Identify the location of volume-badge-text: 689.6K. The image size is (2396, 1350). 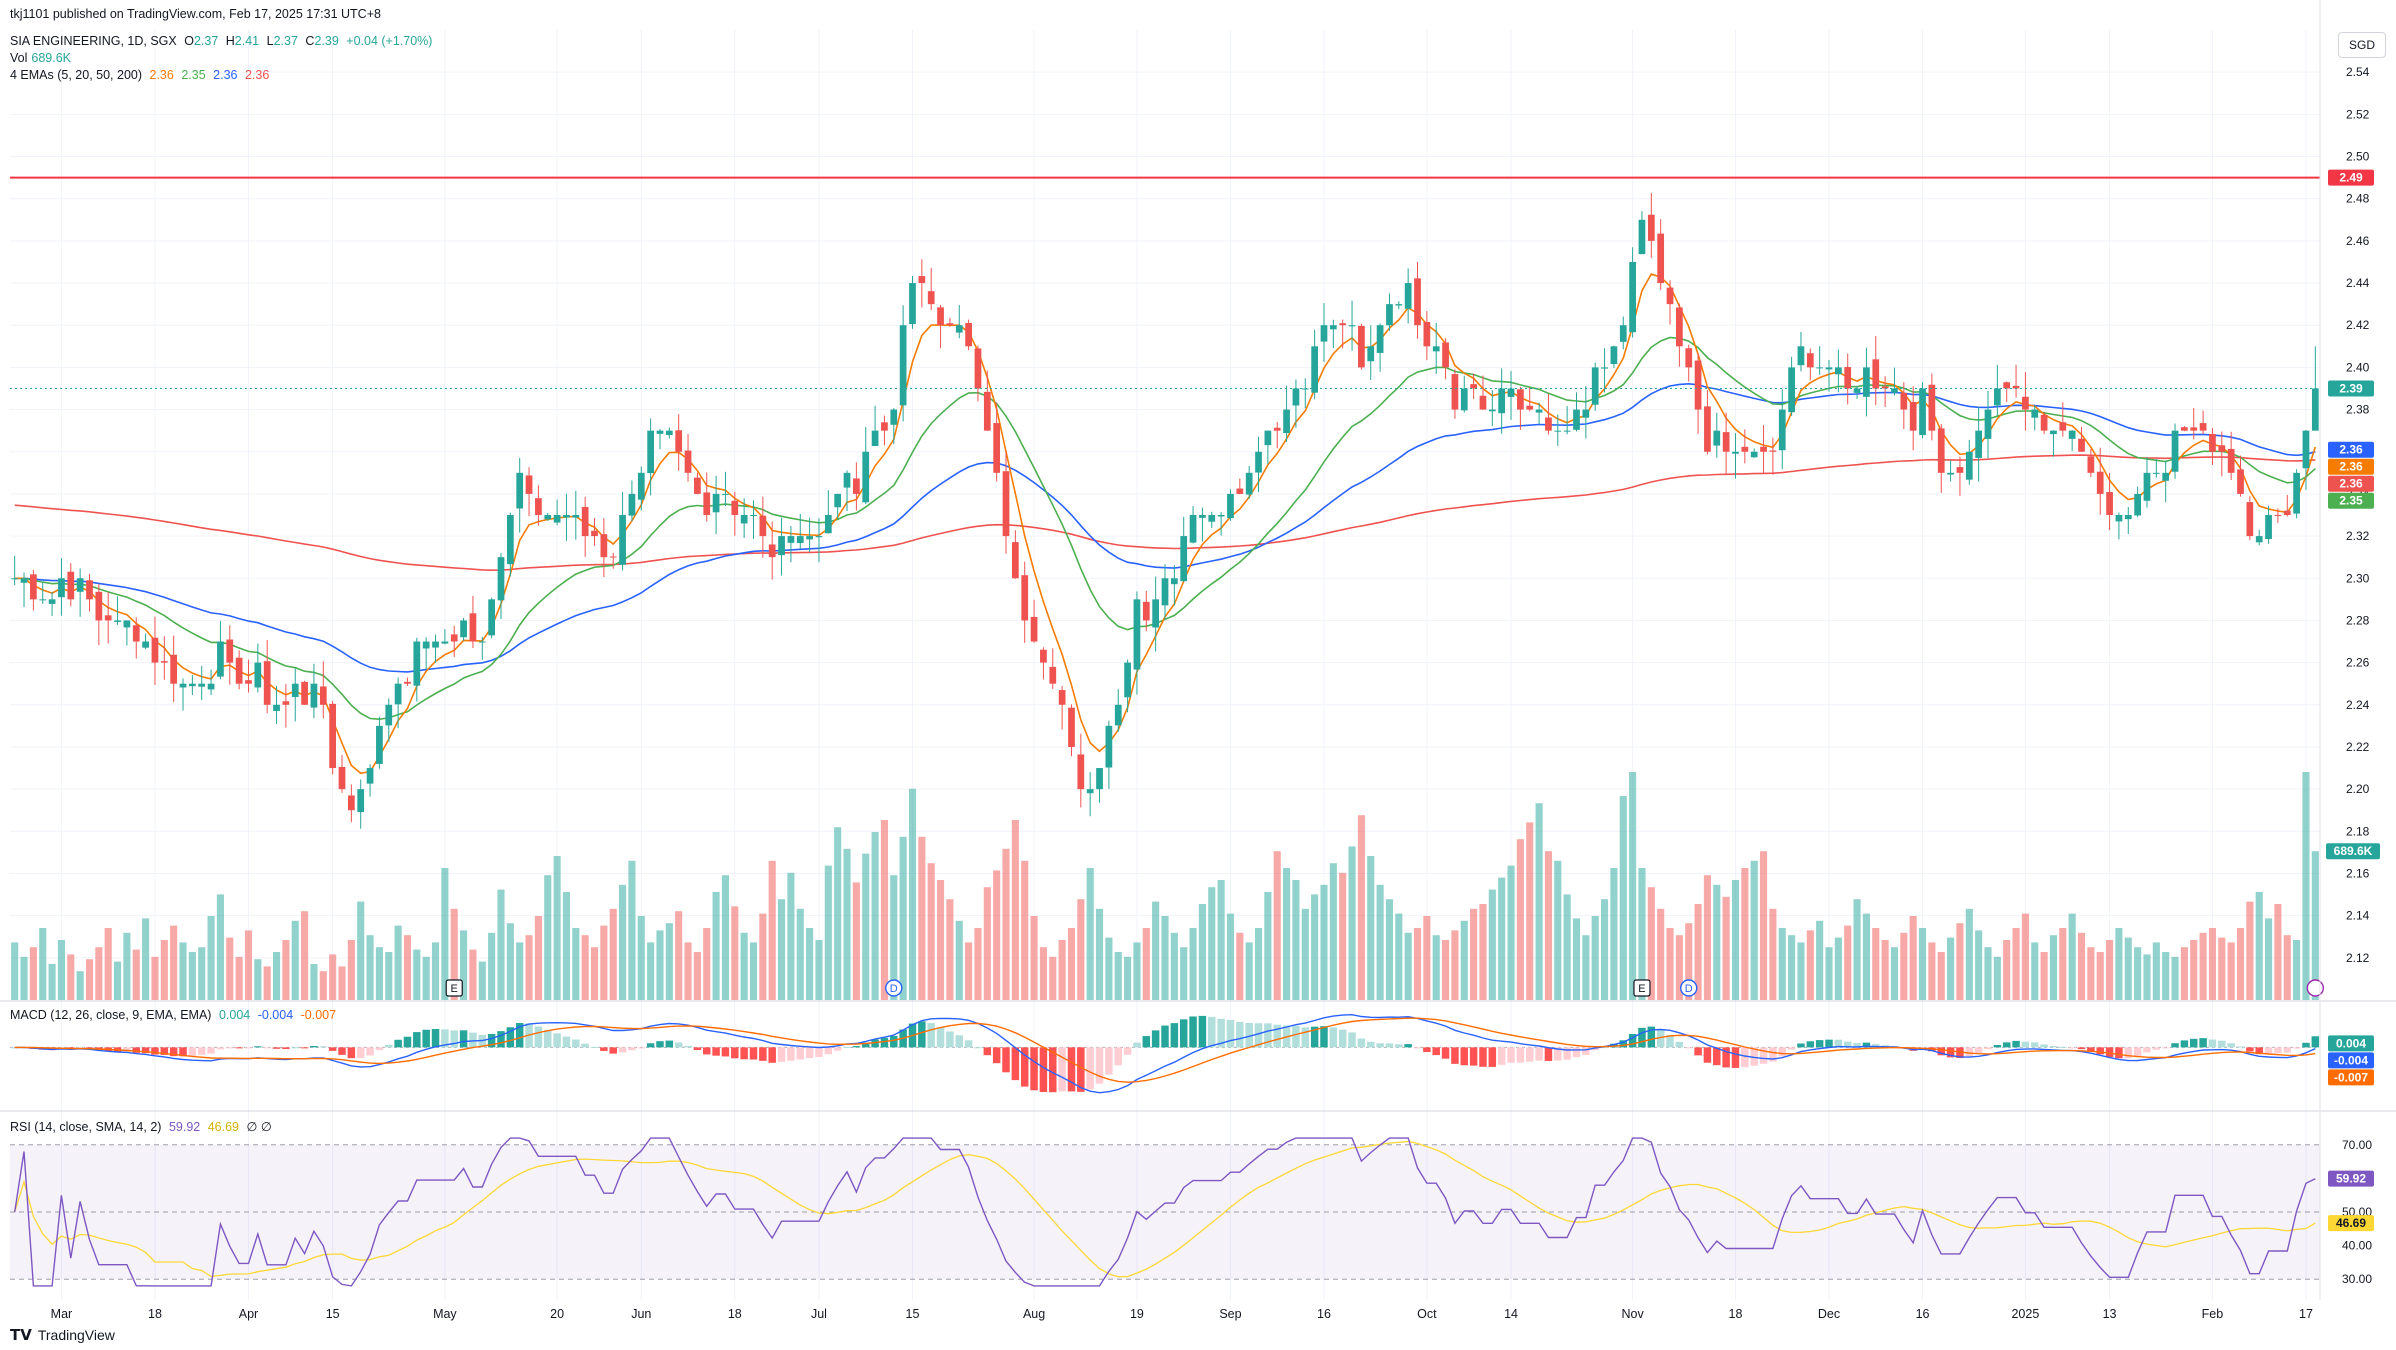
(2353, 851).